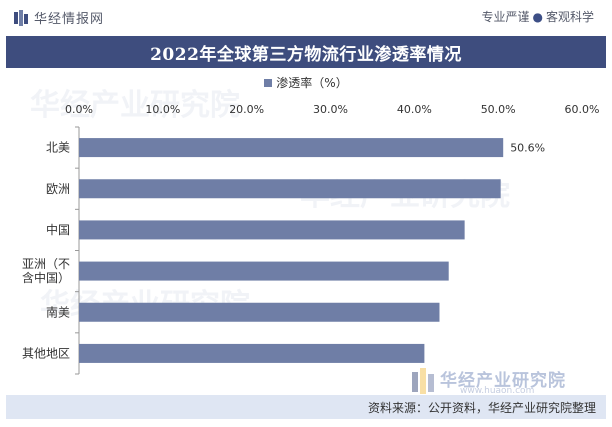 This screenshot has width=612, height=427. I want to click on tagline-part-a: 专业严谨, so click(505, 17).